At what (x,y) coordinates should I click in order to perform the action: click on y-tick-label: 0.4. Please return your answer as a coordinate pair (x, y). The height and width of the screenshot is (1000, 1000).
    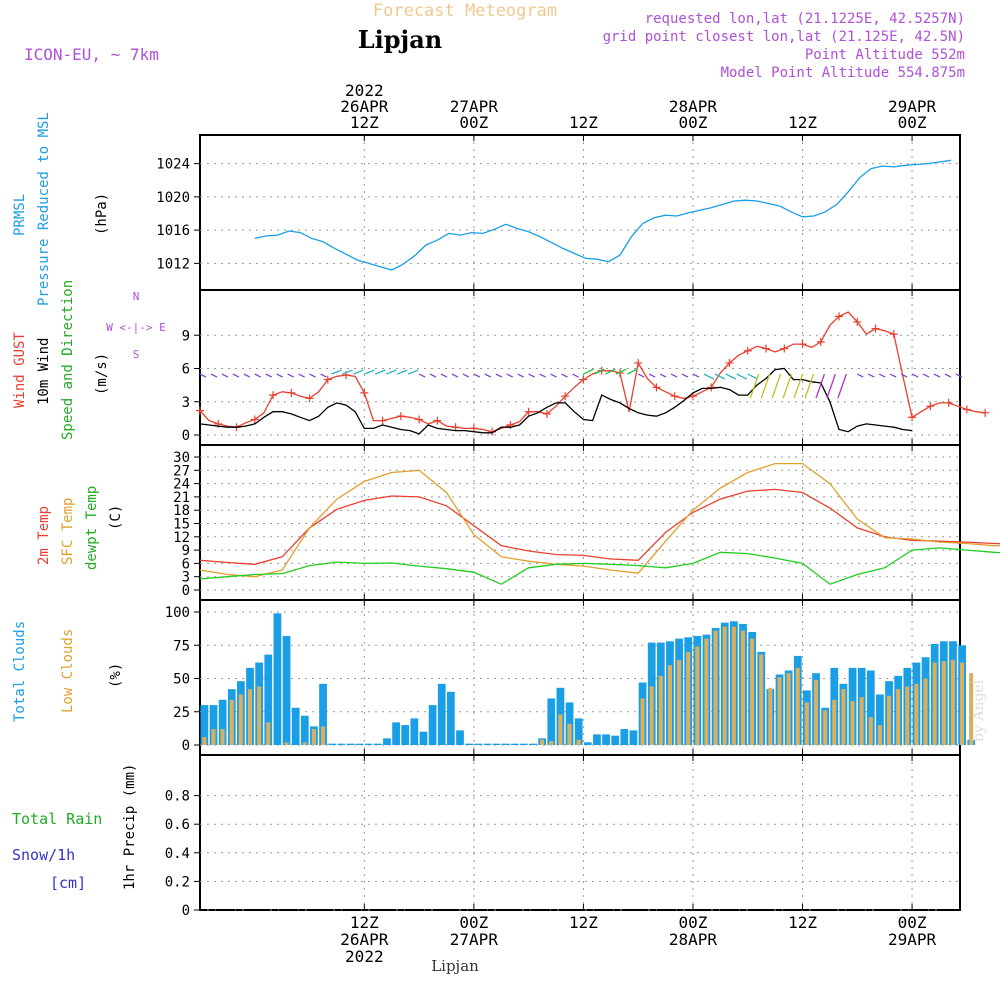
    Looking at the image, I should click on (177, 854).